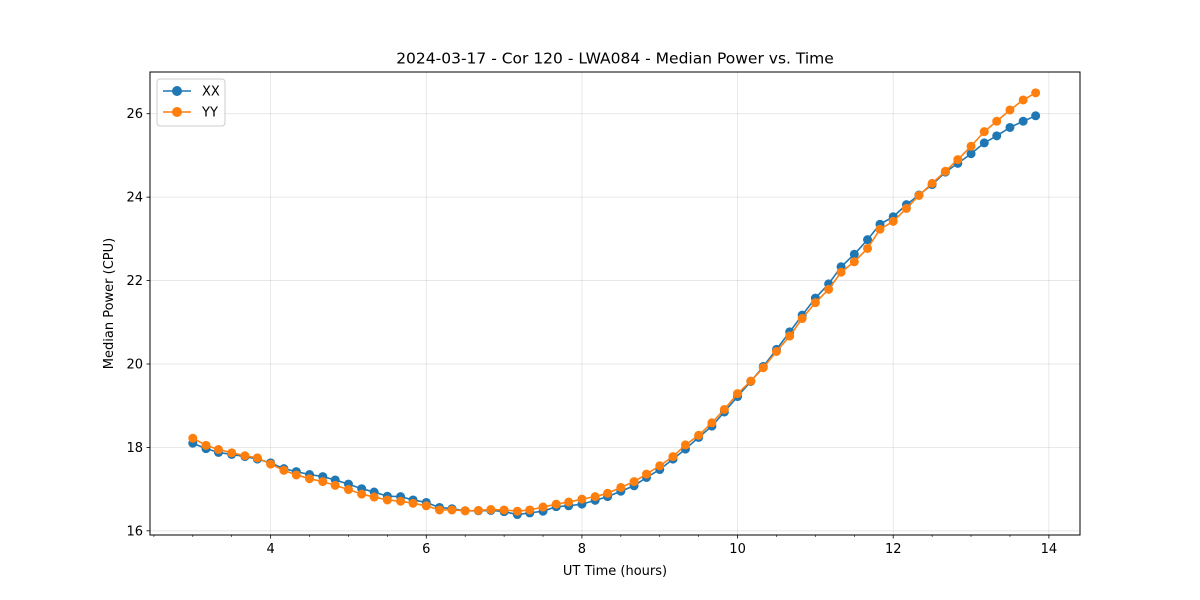 This screenshot has height=600, width=1200. I want to click on y-tick-label: 26, so click(134, 114).